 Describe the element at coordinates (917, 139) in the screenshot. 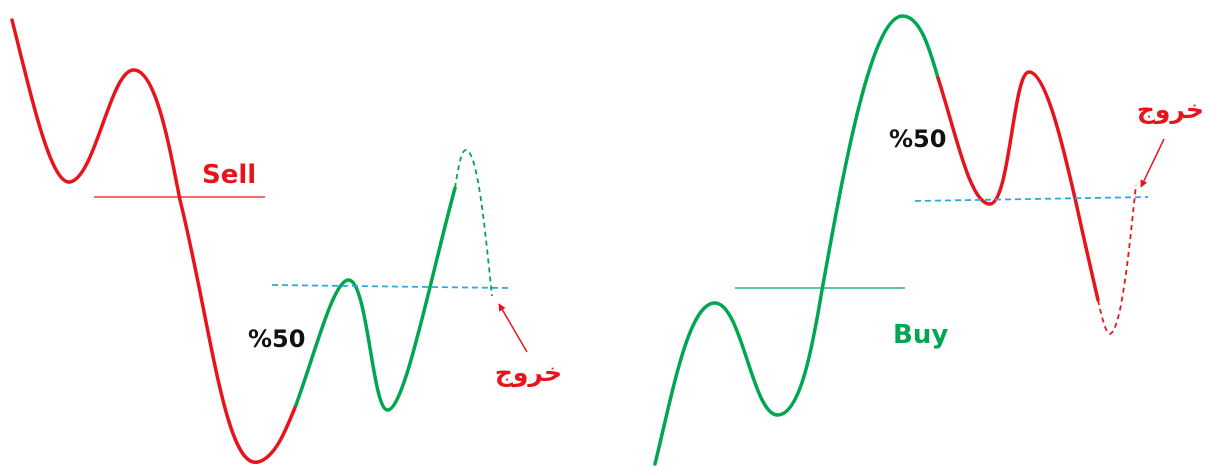

I see `buy-fifty-label: %50` at that location.